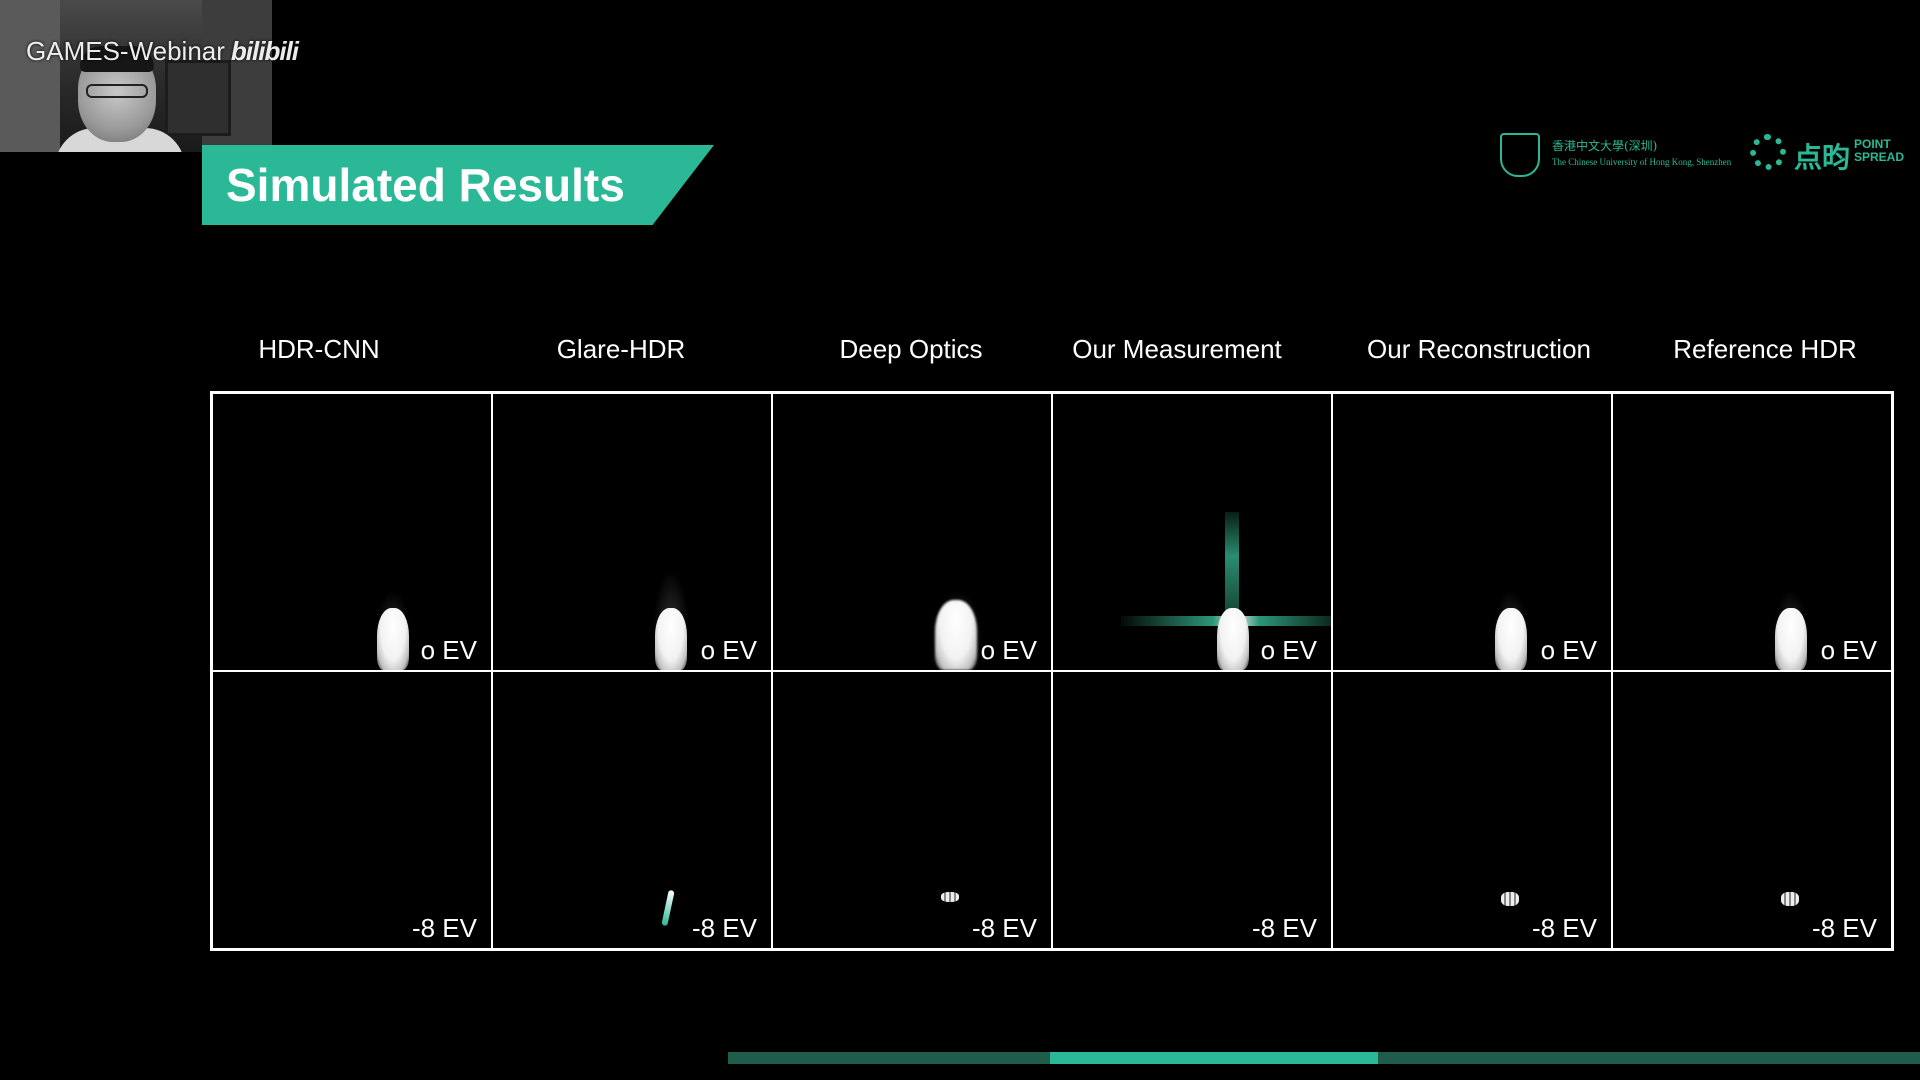 The height and width of the screenshot is (1080, 1920). Describe the element at coordinates (117, 59) in the screenshot. I see `presenter-hair` at that location.